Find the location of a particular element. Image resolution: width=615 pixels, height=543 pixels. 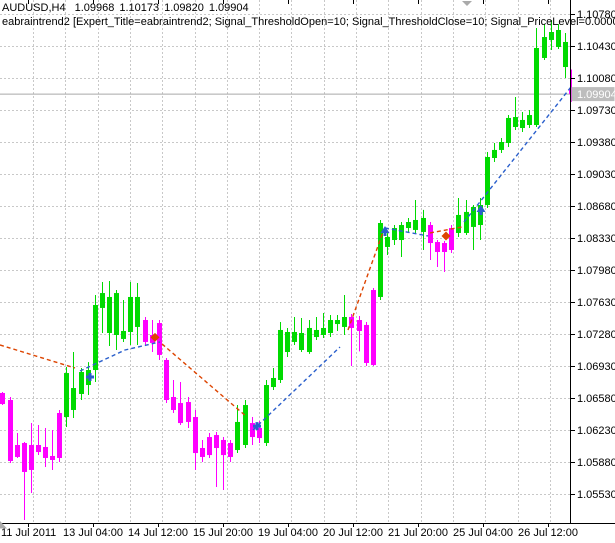

signal-marker-cross is located at coordinates (257, 426).